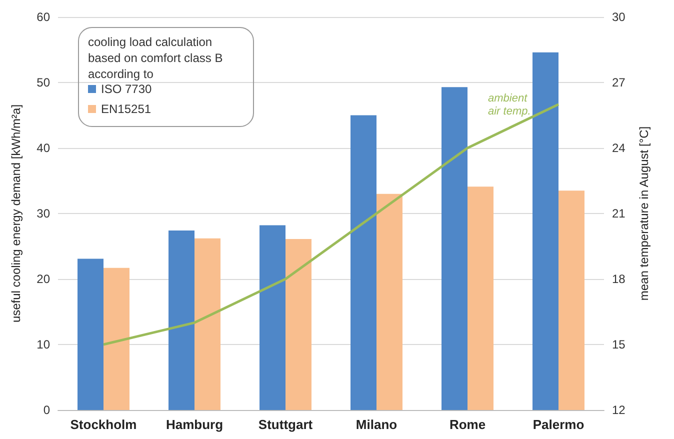  What do you see at coordinates (43, 148) in the screenshot?
I see `y-tick-label: 40` at bounding box center [43, 148].